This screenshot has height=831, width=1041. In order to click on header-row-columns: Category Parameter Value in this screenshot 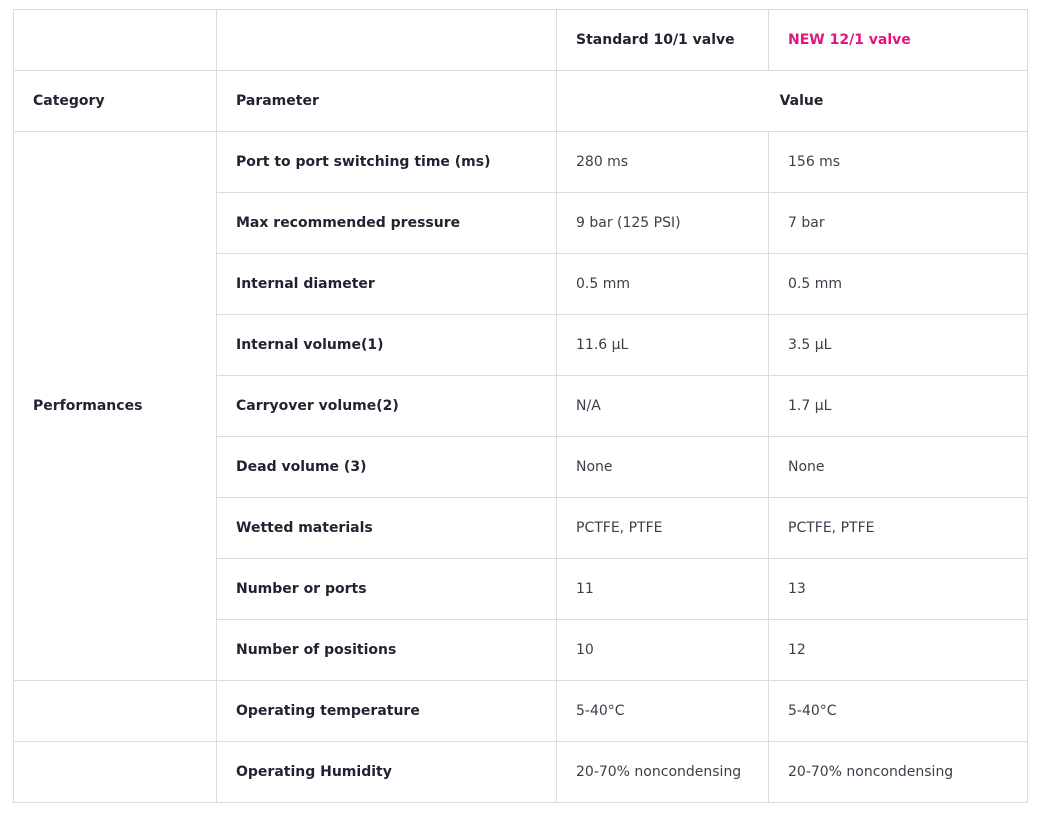, I will do `click(520, 101)`.